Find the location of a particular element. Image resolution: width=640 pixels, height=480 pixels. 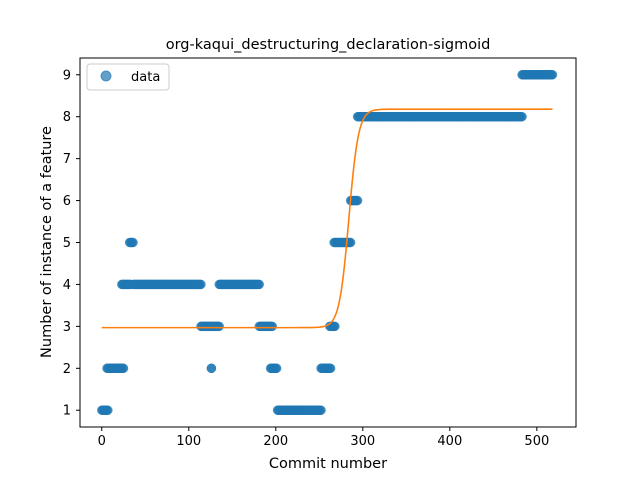

y-tick-label: 3 is located at coordinates (67, 327).